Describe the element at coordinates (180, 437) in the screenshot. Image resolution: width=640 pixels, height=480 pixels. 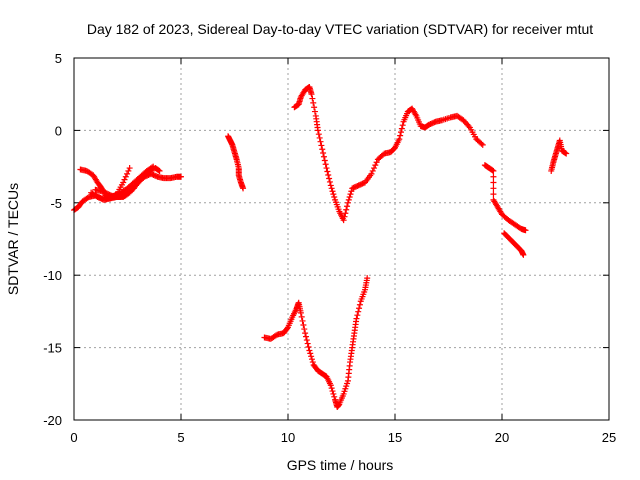
I see `x-tick-label: 5` at that location.